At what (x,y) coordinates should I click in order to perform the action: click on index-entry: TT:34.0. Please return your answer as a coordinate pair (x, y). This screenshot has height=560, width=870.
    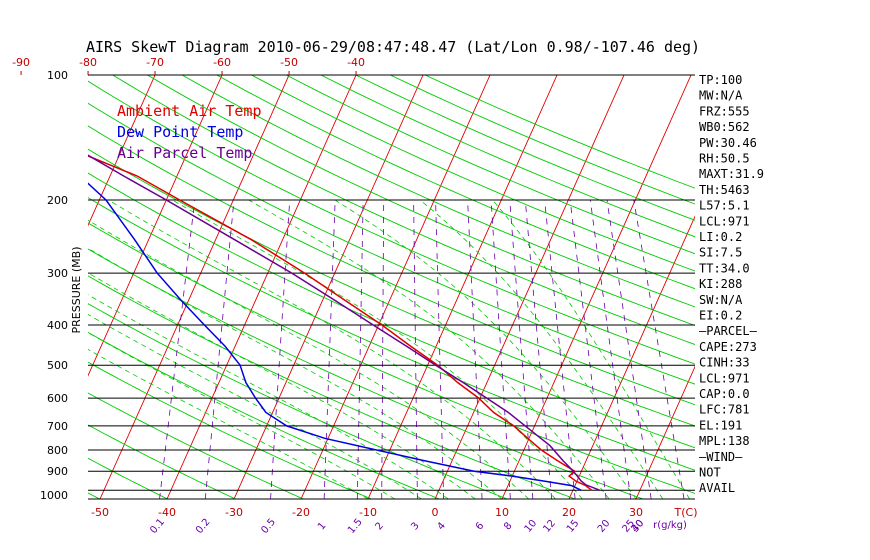
    Looking at the image, I should click on (724, 268).